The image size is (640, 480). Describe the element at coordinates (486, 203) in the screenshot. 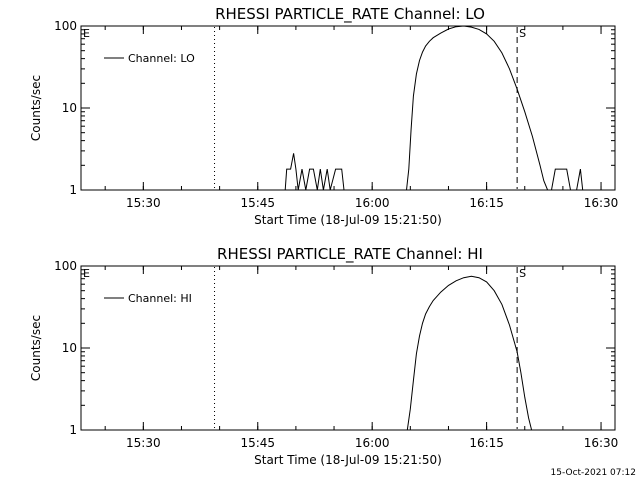

I see `x-tick-label-lo: 16:15` at that location.